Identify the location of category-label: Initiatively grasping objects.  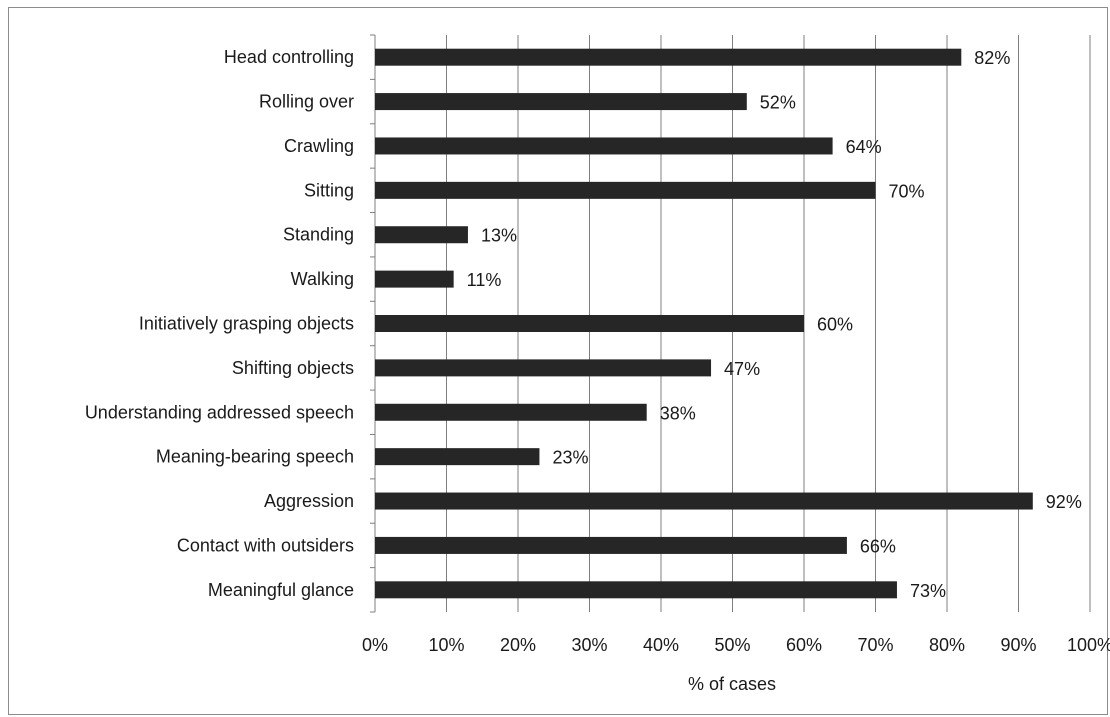
(246, 324).